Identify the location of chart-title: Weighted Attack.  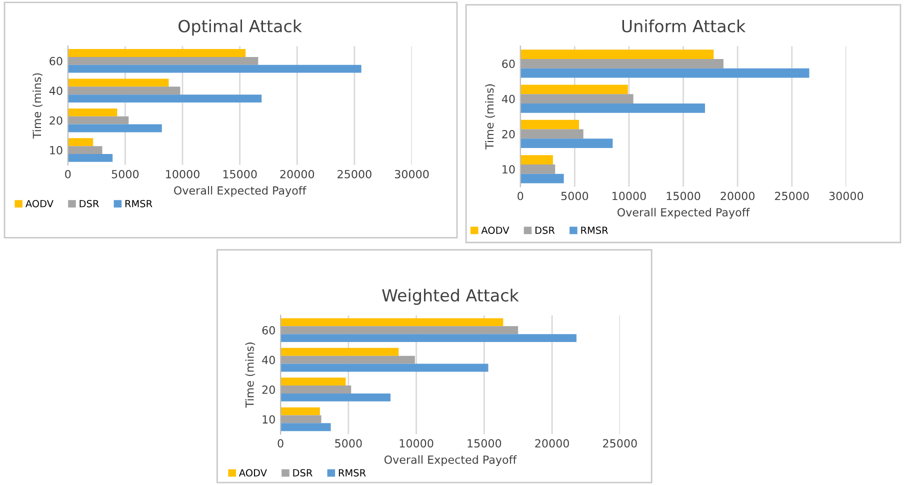
(450, 296).